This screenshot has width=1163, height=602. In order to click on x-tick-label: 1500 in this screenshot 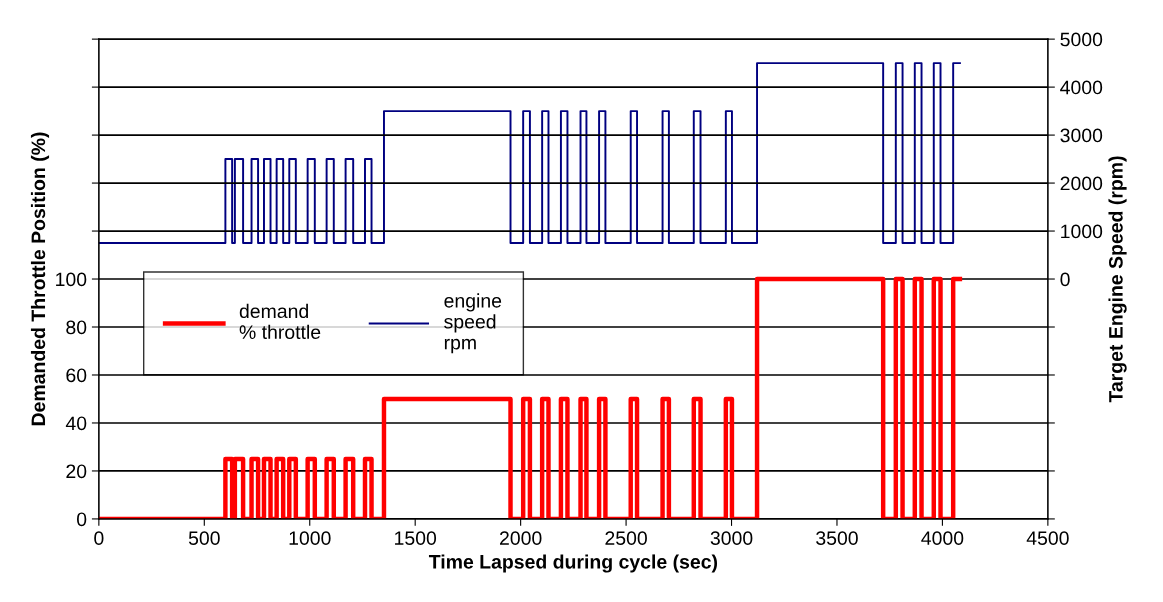, I will do `click(416, 538)`.